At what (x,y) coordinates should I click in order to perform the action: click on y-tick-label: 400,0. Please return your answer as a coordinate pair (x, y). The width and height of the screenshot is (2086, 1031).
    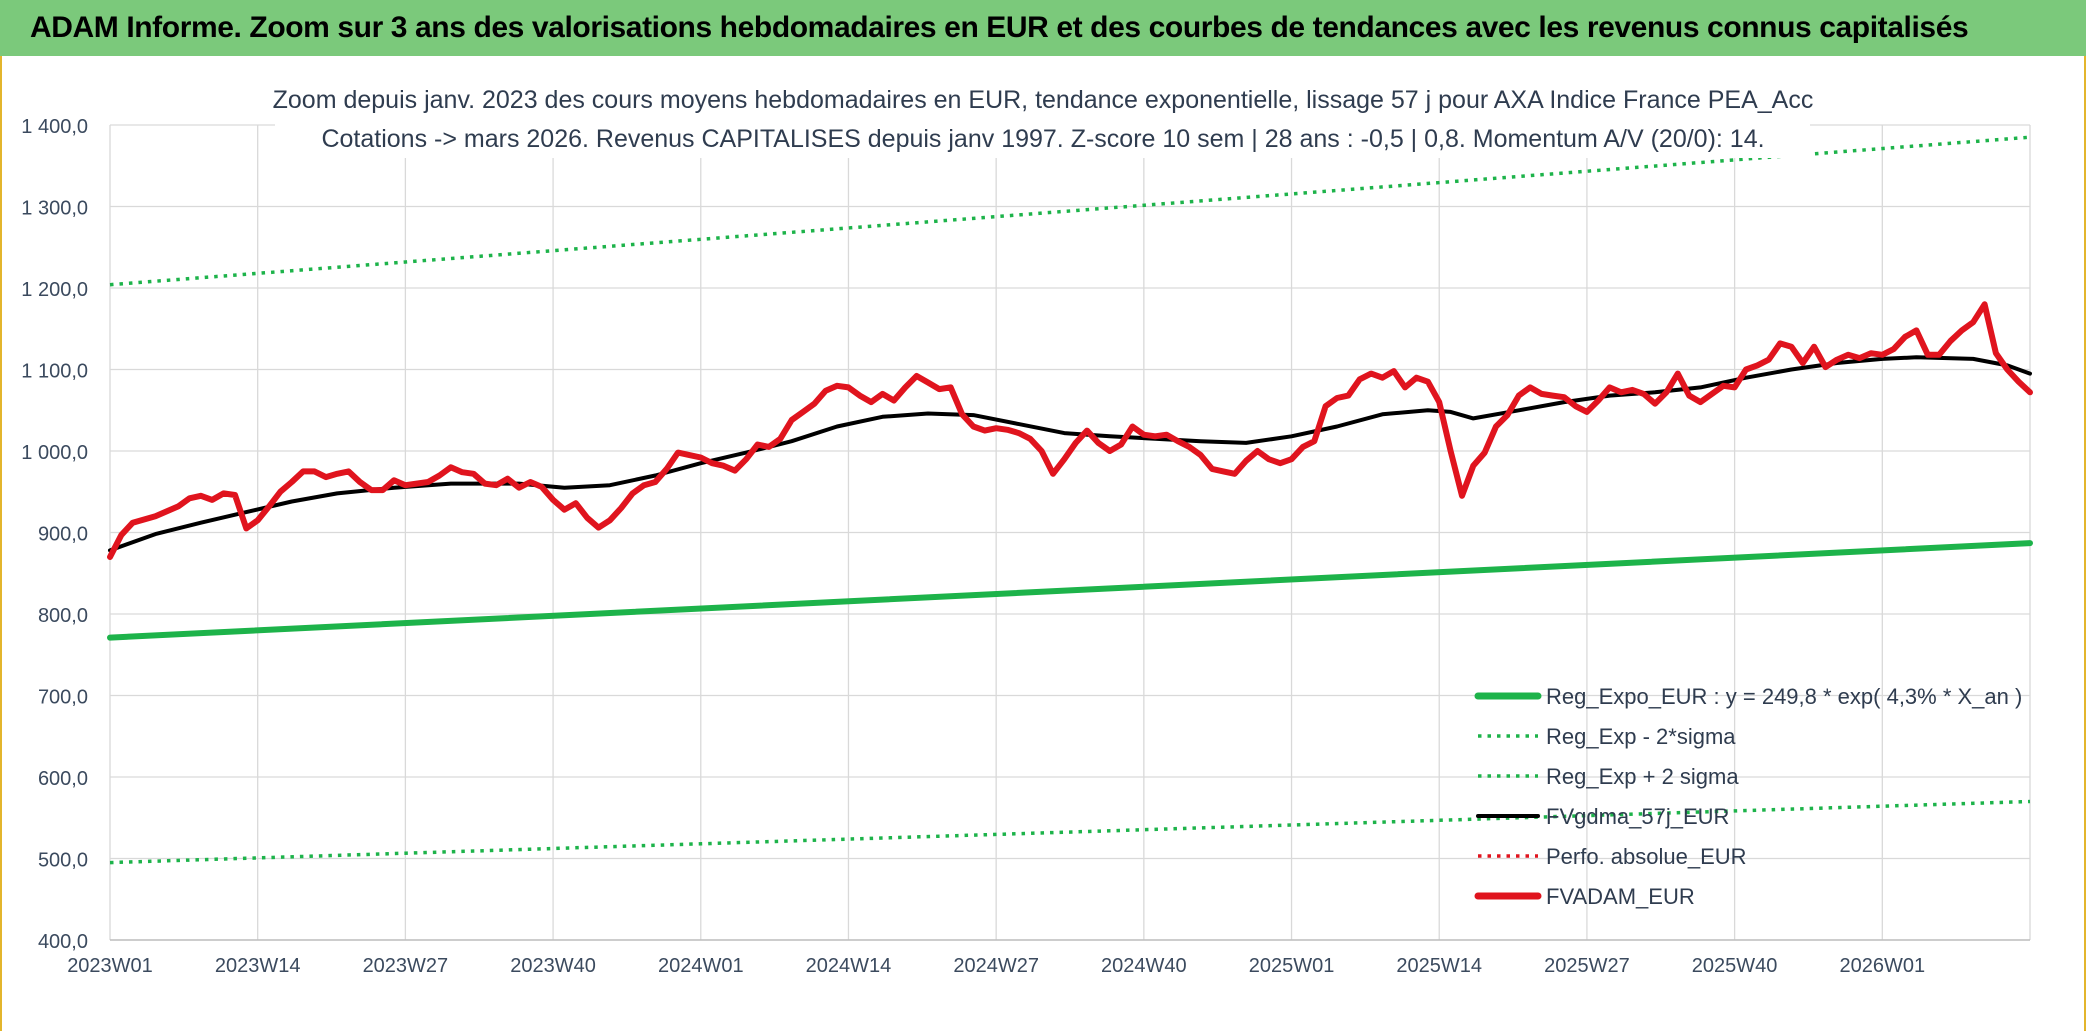
    Looking at the image, I should click on (63, 942).